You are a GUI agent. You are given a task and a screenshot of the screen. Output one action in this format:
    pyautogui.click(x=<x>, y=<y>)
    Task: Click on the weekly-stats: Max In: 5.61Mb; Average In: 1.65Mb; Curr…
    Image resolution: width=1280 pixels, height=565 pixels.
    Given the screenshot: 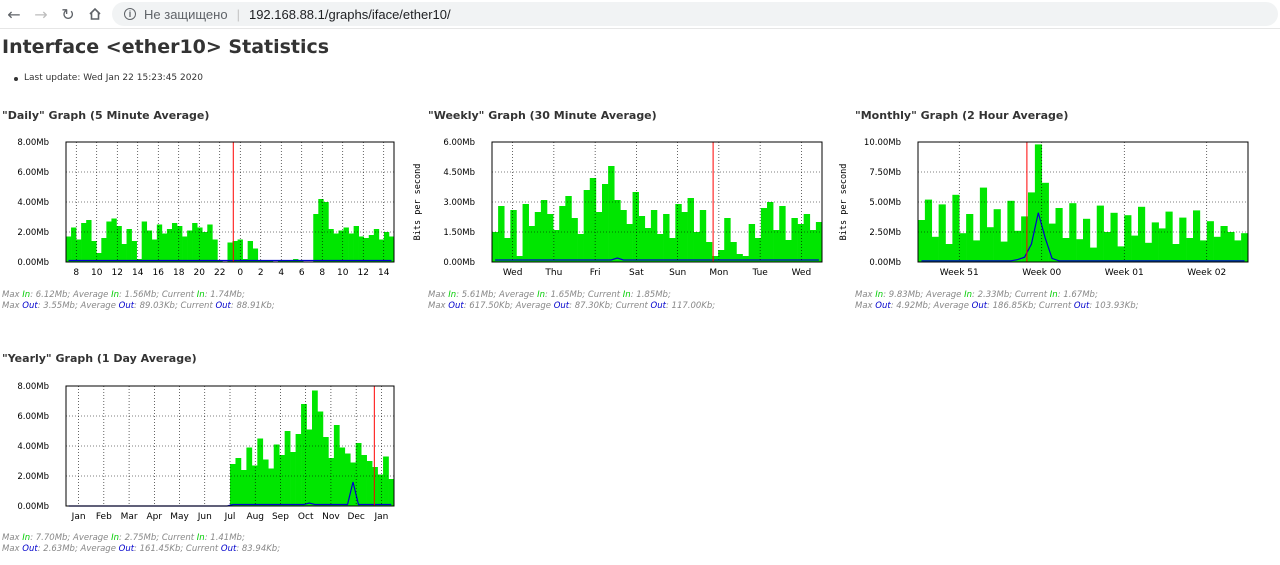 What is the action you would take?
    pyautogui.click(x=571, y=301)
    